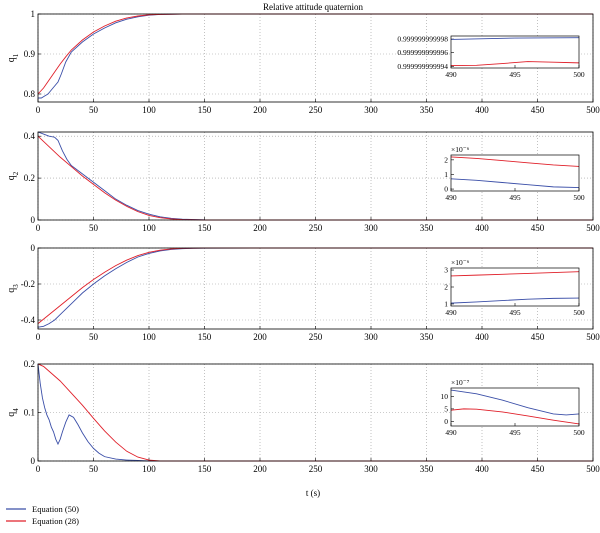 This screenshot has height=533, width=600. Describe the element at coordinates (29, 413) in the screenshot. I see `y-tick-label: 0.1` at that location.